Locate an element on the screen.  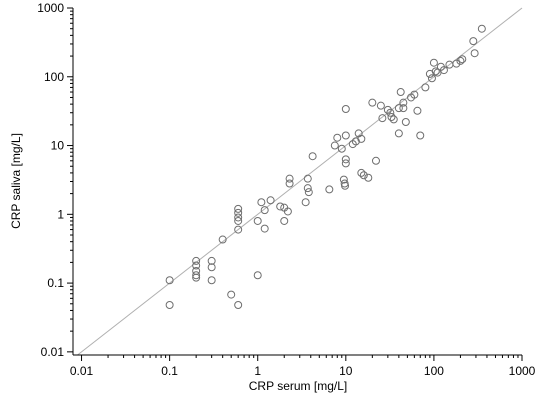
x-tick-label: 100 is located at coordinates (434, 371).